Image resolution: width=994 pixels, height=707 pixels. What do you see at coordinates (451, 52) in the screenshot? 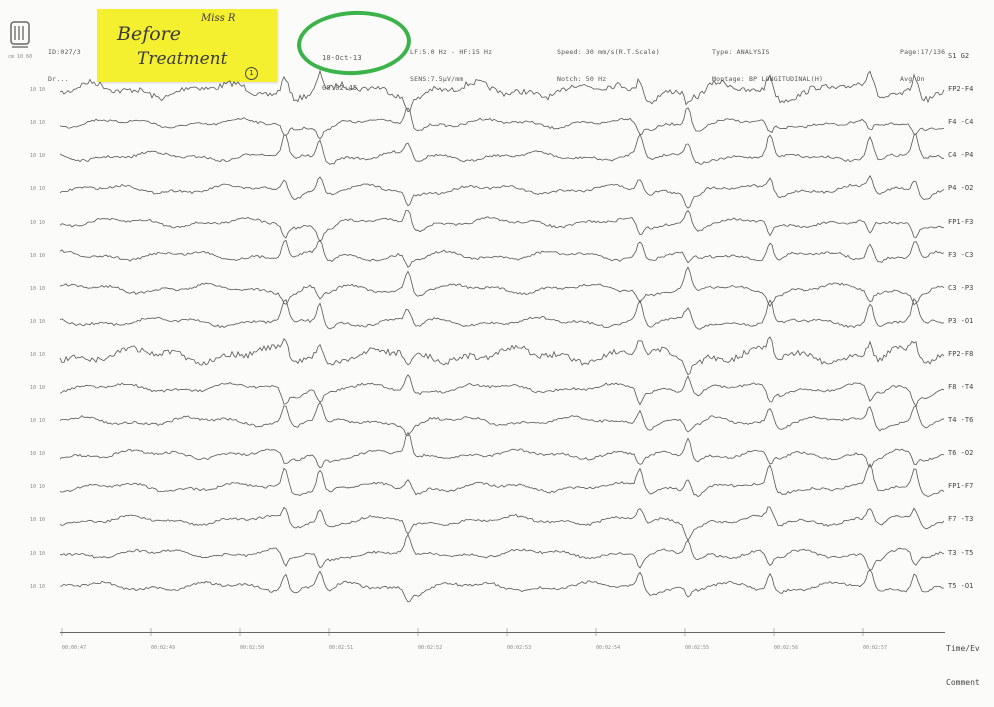
I see `filter-range: LF:5.0 Hz - HF:15 Hz` at bounding box center [451, 52].